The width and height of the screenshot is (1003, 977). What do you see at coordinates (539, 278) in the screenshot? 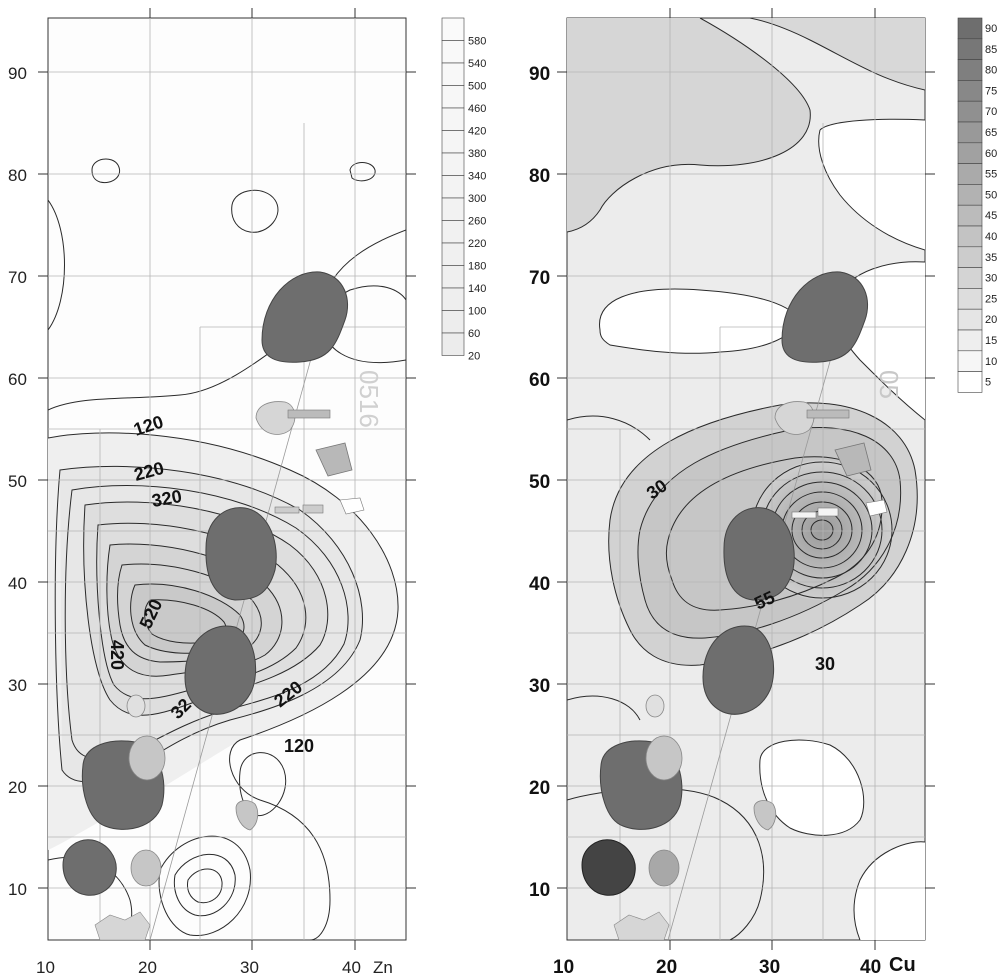
I see `cu-y-tick: 70` at bounding box center [539, 278].